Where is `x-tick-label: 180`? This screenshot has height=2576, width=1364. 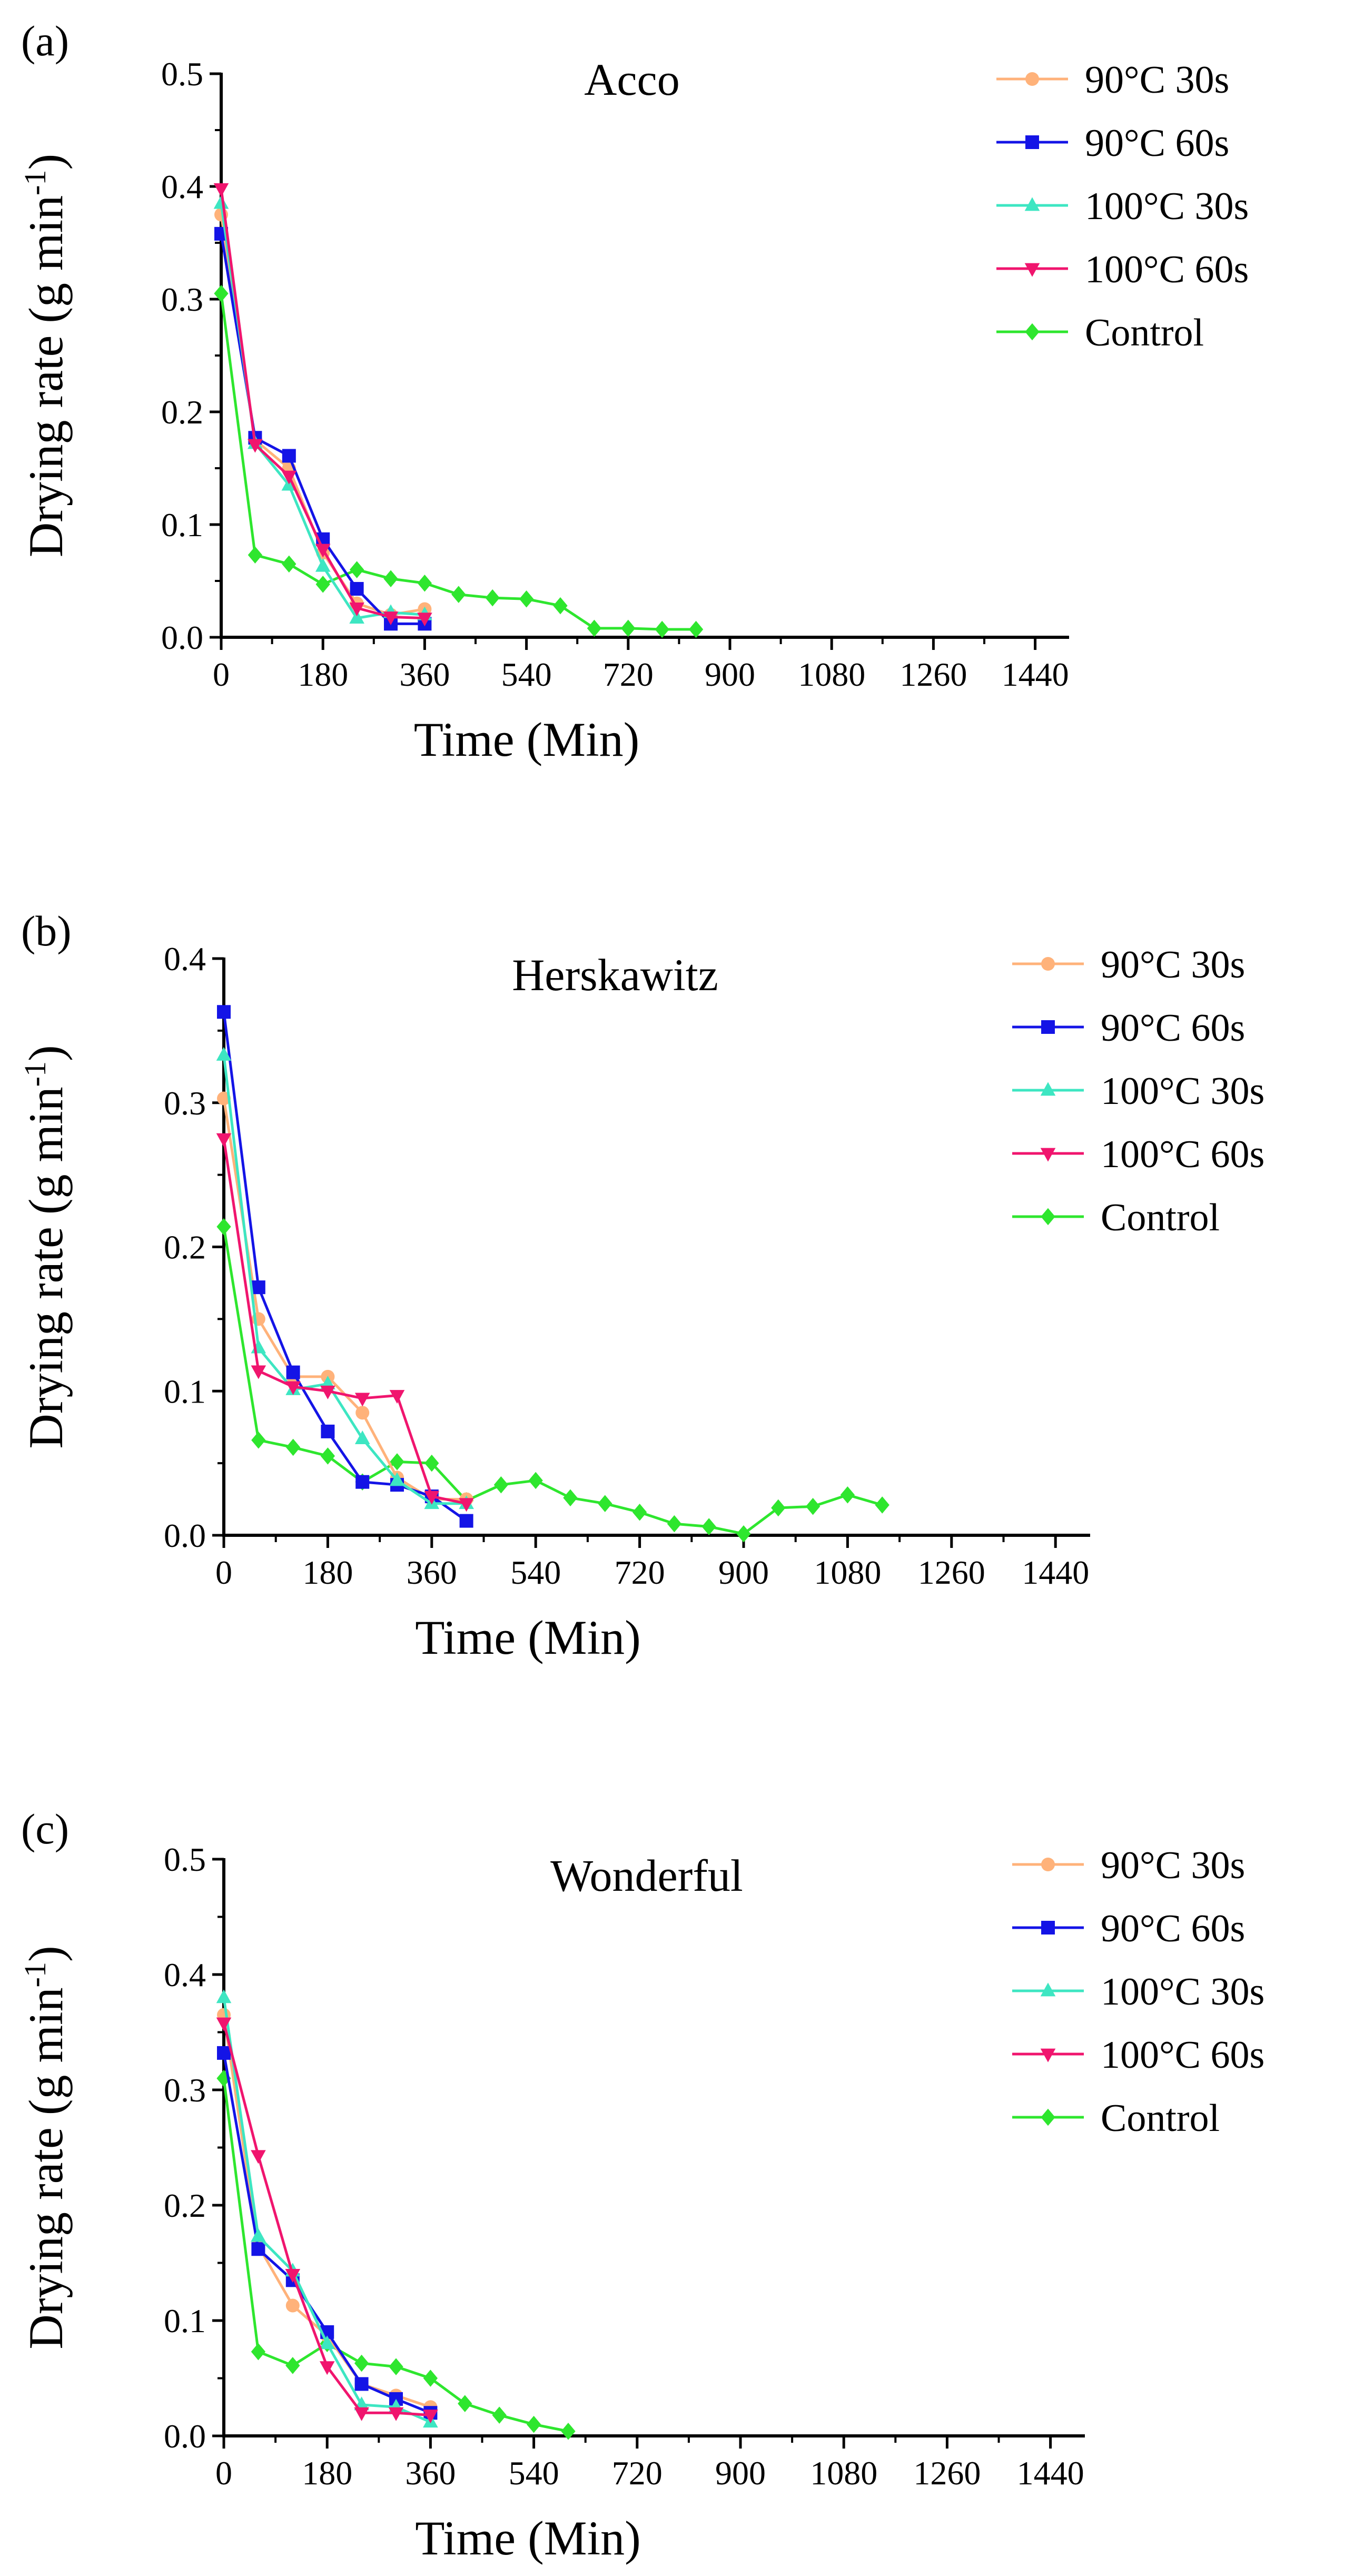 x-tick-label: 180 is located at coordinates (327, 2473).